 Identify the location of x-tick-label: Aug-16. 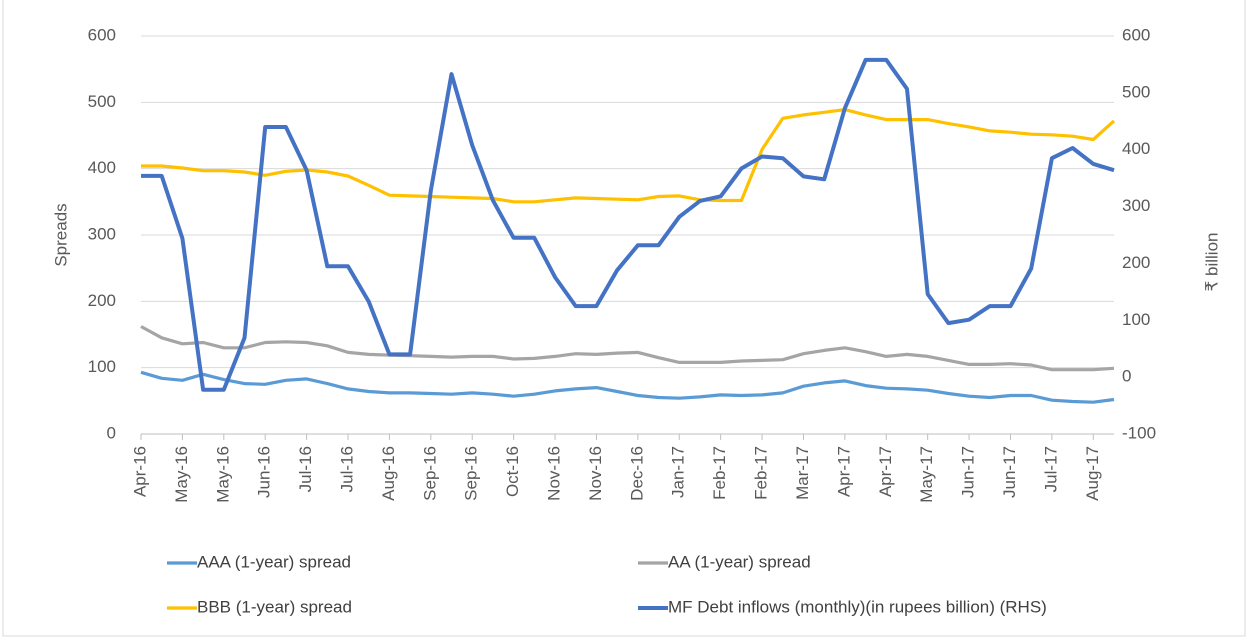
(388, 473).